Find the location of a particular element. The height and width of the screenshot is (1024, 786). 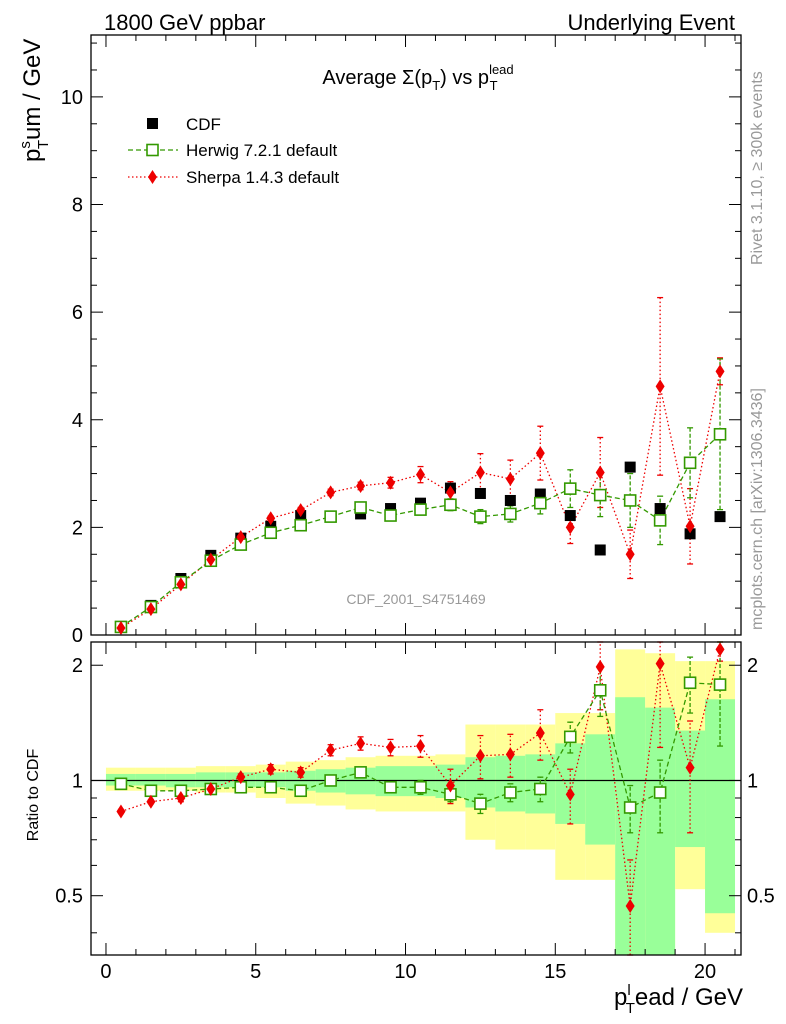

ratio-y-tick-label-right: 0.5 is located at coordinates (761, 897).